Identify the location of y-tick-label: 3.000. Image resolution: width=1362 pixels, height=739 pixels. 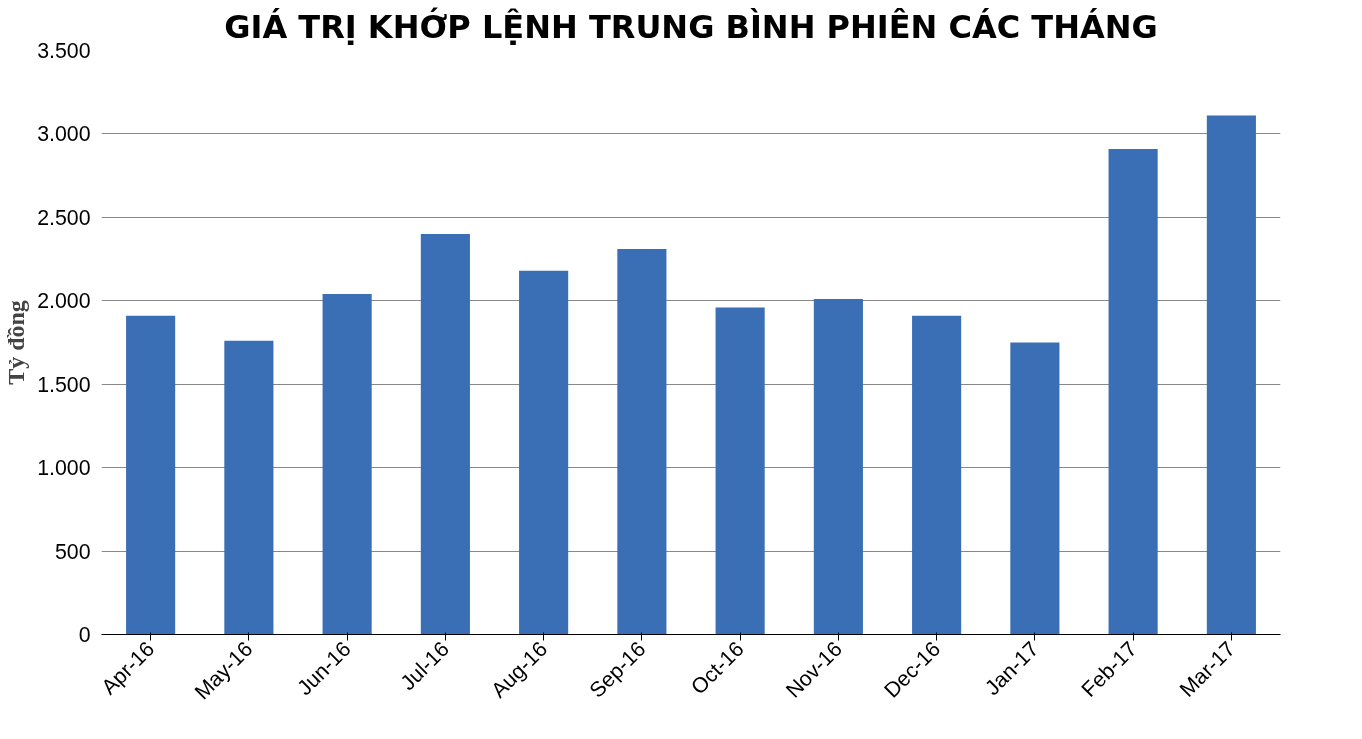
(64, 134).